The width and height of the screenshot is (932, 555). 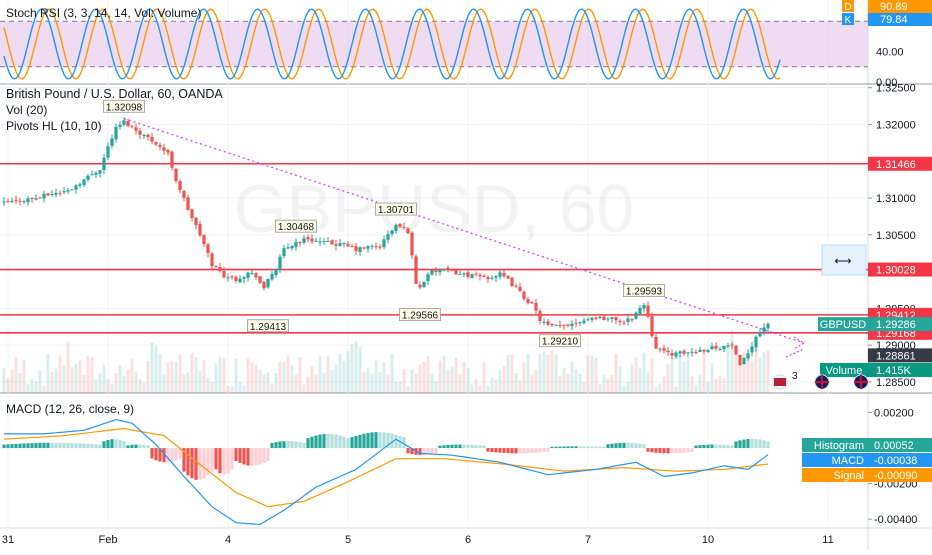 I want to click on stoch-k-value: 79.84, so click(x=894, y=20).